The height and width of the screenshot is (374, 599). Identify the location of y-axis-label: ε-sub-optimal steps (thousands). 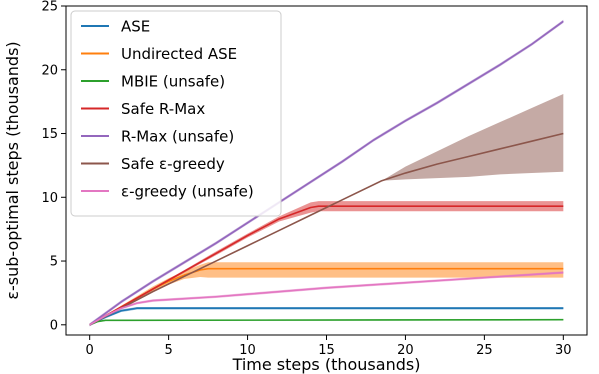
(12, 170).